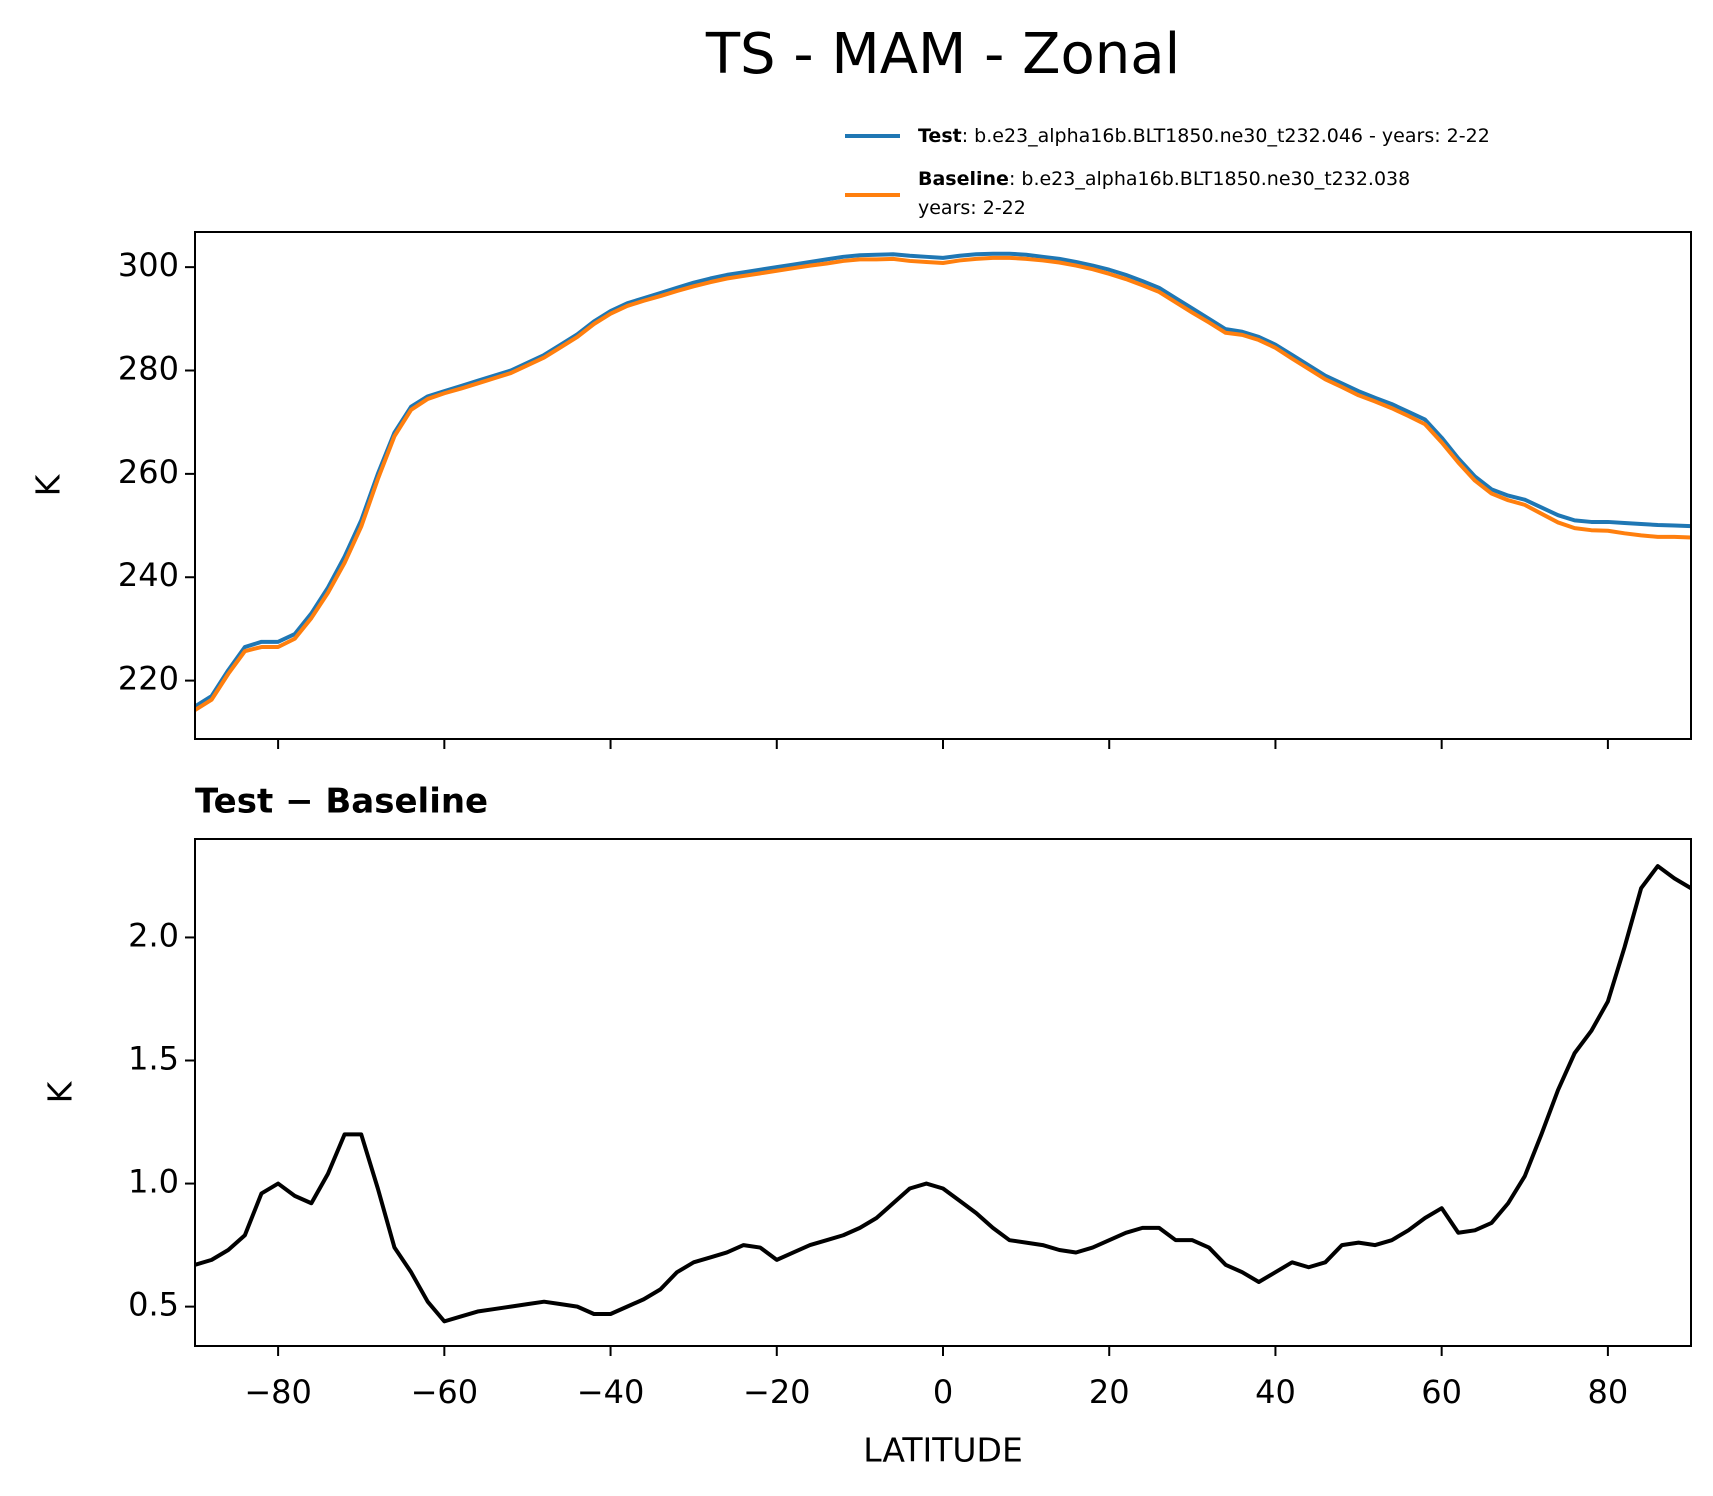 This screenshot has width=1713, height=1496. I want to click on legend-name: Test, so click(940, 136).